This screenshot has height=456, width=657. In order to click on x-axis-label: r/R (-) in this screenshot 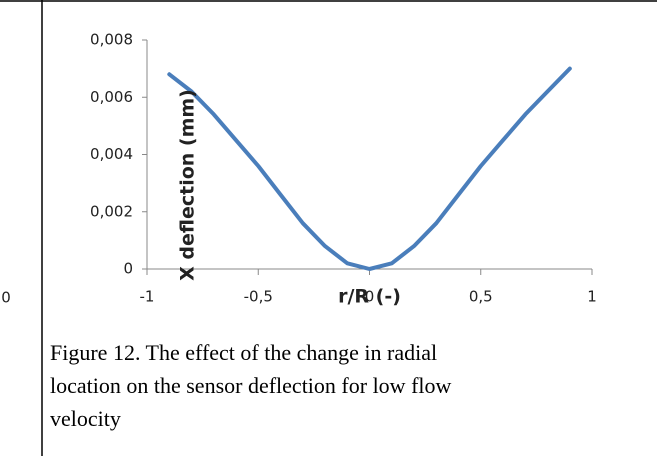, I will do `click(369, 297)`.